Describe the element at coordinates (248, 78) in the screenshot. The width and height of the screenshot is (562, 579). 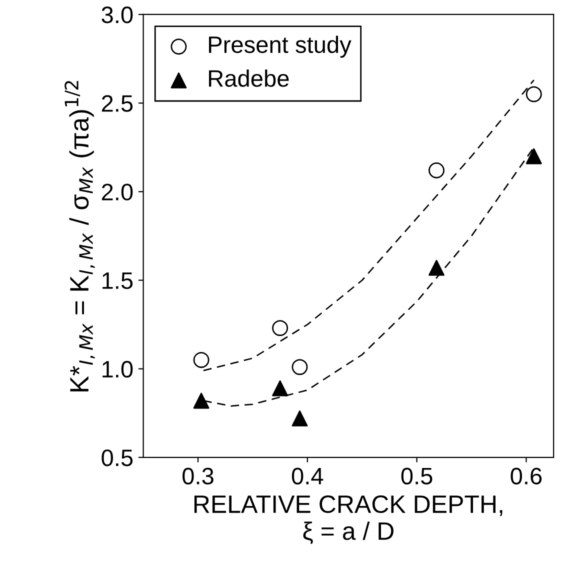
I see `legend-label: Radebe` at that location.